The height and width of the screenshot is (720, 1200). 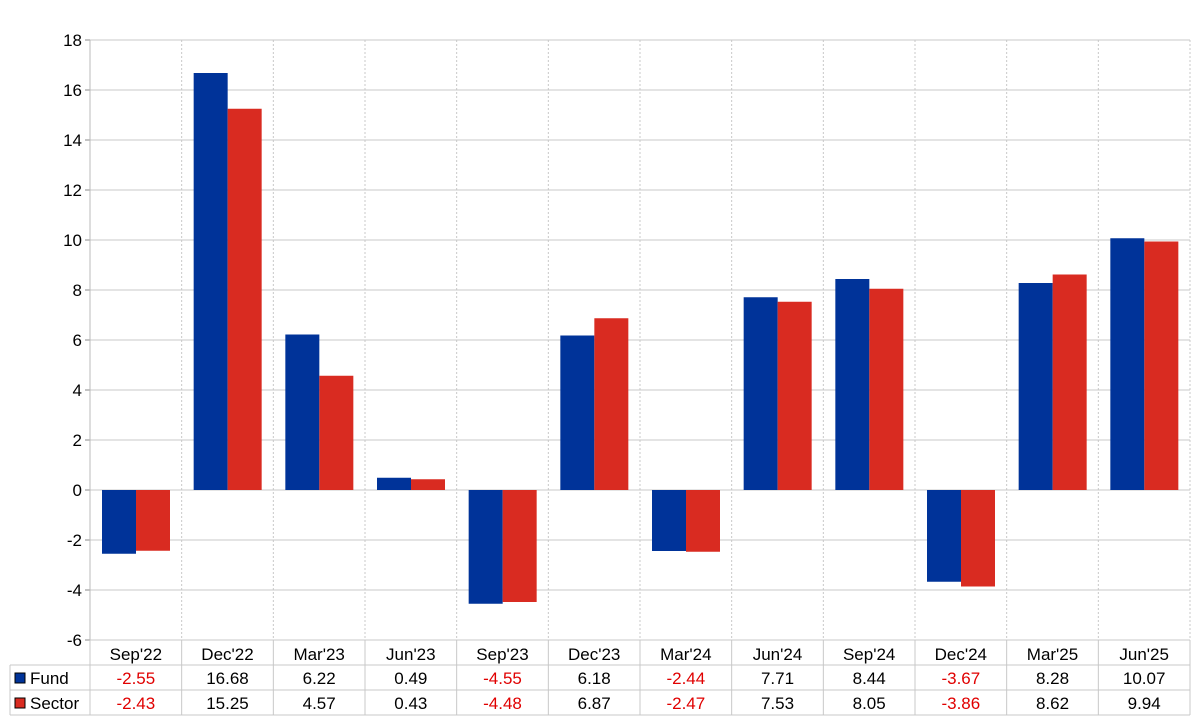 I want to click on data-label-sector-0: -2.43, so click(x=135, y=703).